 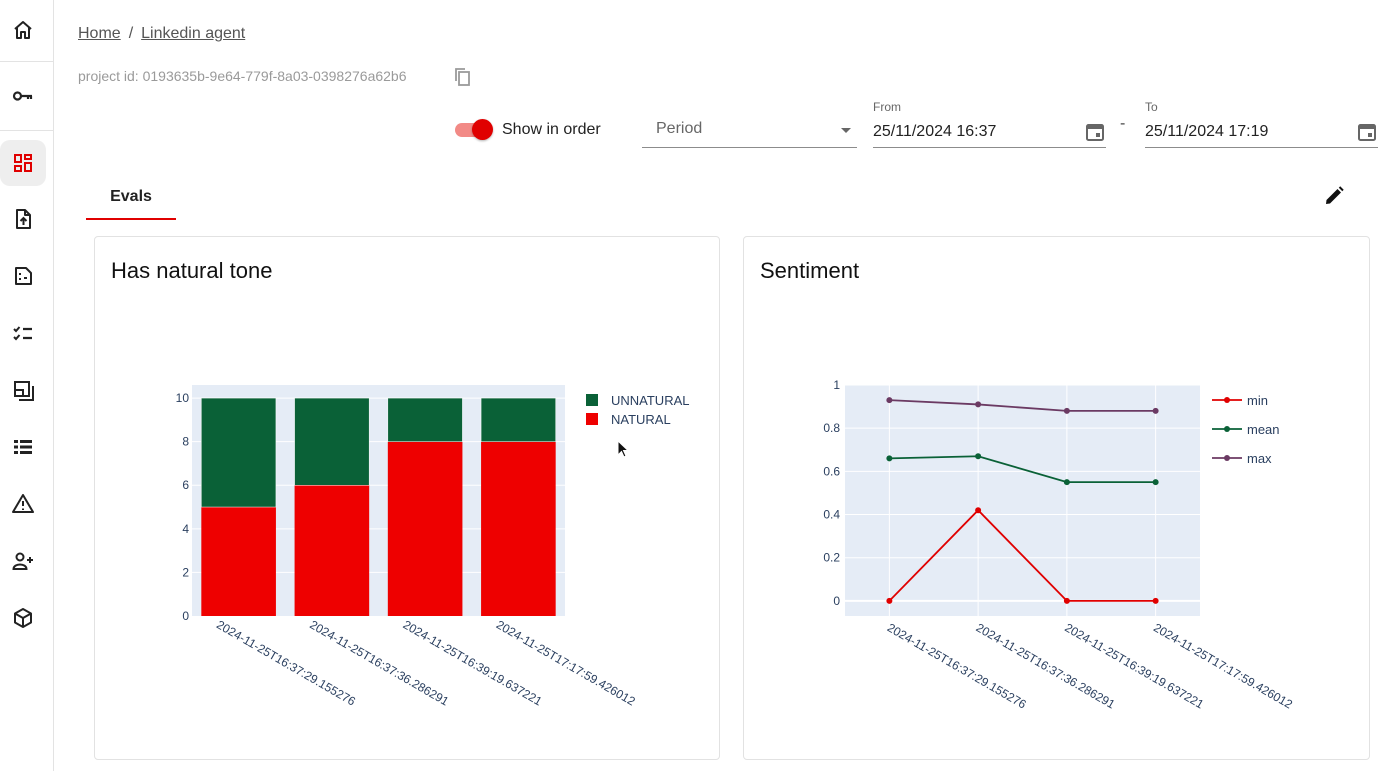 What do you see at coordinates (1046, 665) in the screenshot?
I see `x-tick-label: 2024-11-25T16:37:36.286291` at bounding box center [1046, 665].